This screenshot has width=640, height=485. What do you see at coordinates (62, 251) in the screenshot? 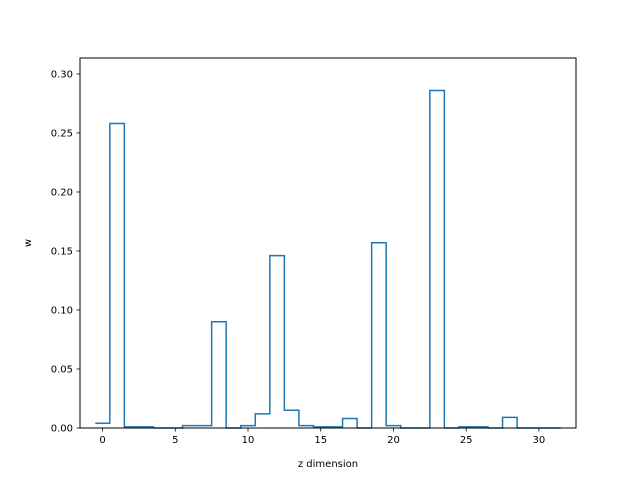
I see `y-tick-label: 0.15` at bounding box center [62, 251].